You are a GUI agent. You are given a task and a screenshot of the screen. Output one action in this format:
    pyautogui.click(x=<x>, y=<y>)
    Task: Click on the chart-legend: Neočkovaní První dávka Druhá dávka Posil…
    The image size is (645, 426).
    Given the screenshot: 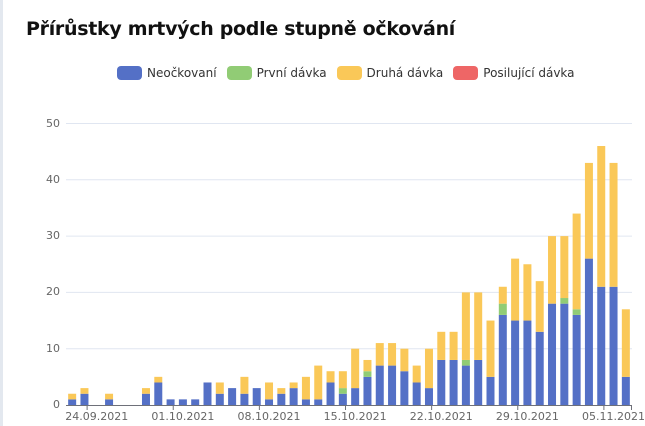 What is the action you would take?
    pyautogui.click(x=351, y=73)
    